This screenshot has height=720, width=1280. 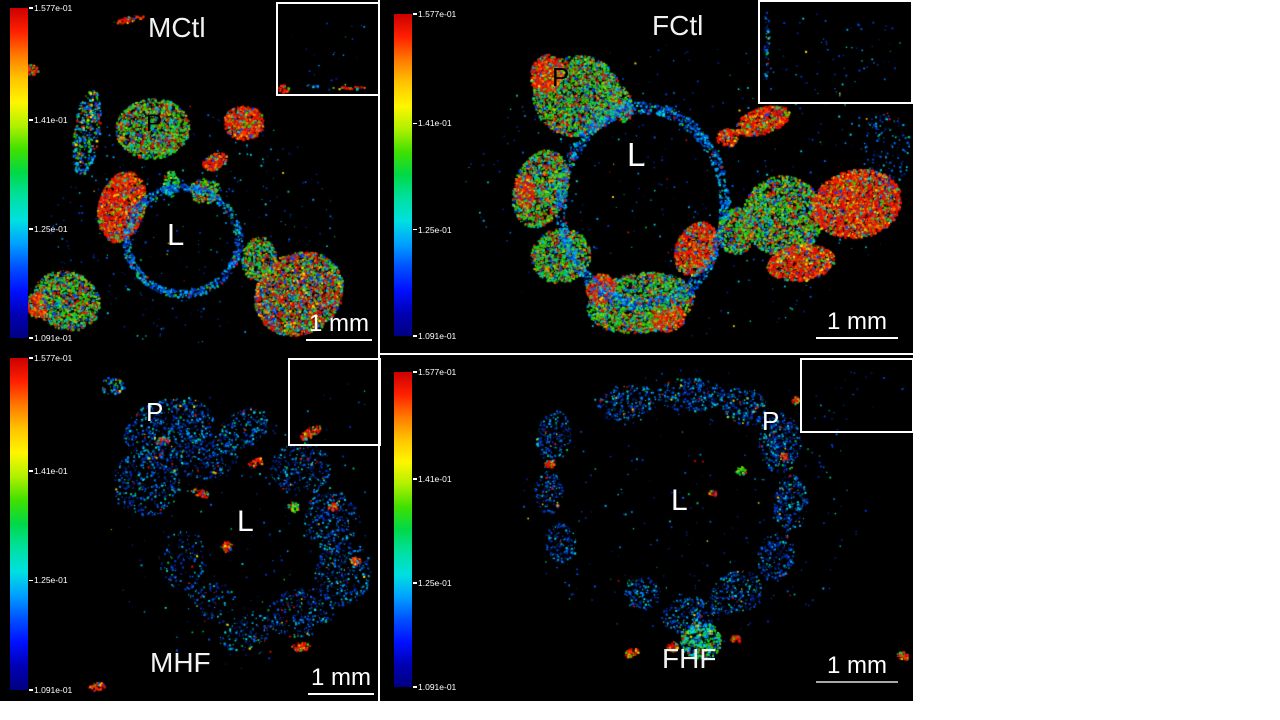 I want to click on panel-title-fhf: FHF, so click(x=689, y=658).